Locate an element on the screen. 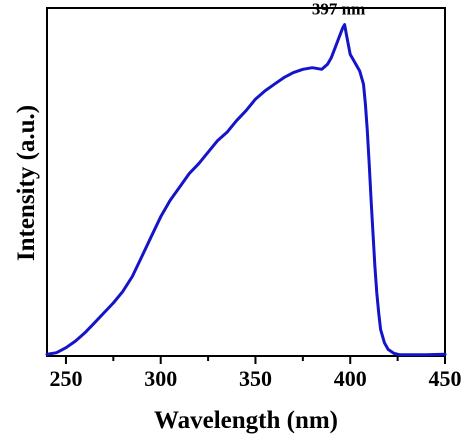 This screenshot has height=441, width=474. y-axis-title: Intensity (a.u.) is located at coordinates (26, 183).